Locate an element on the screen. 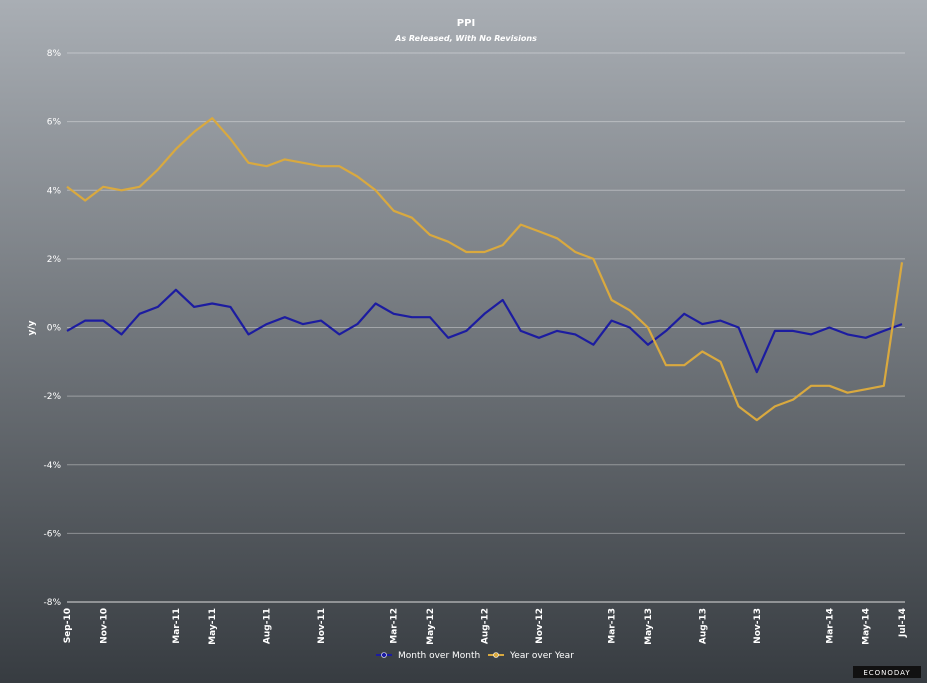  x-tick-label: Mar-12 is located at coordinates (395, 626).